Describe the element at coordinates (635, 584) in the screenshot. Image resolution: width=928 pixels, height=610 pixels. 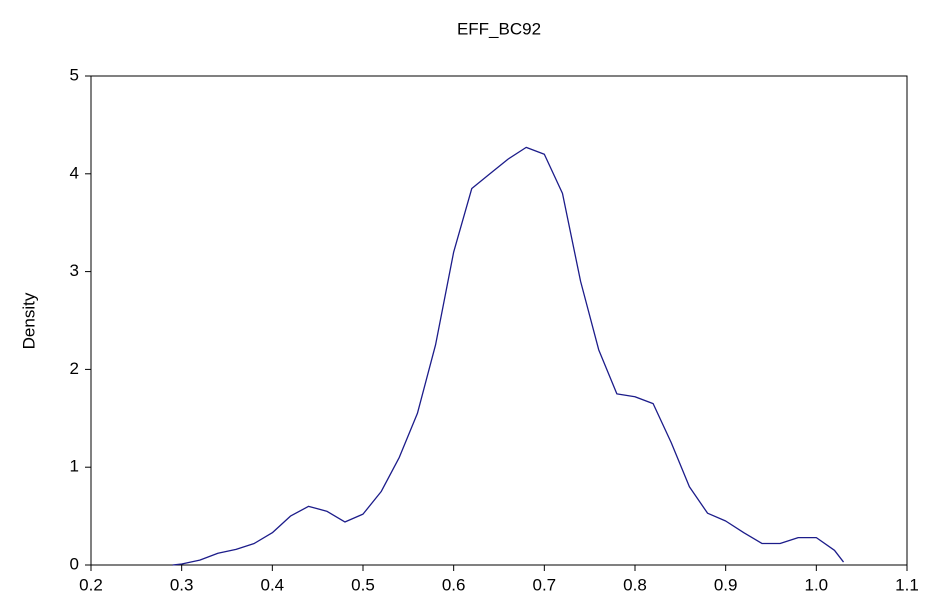
I see `x-tick-label: 0.8` at that location.